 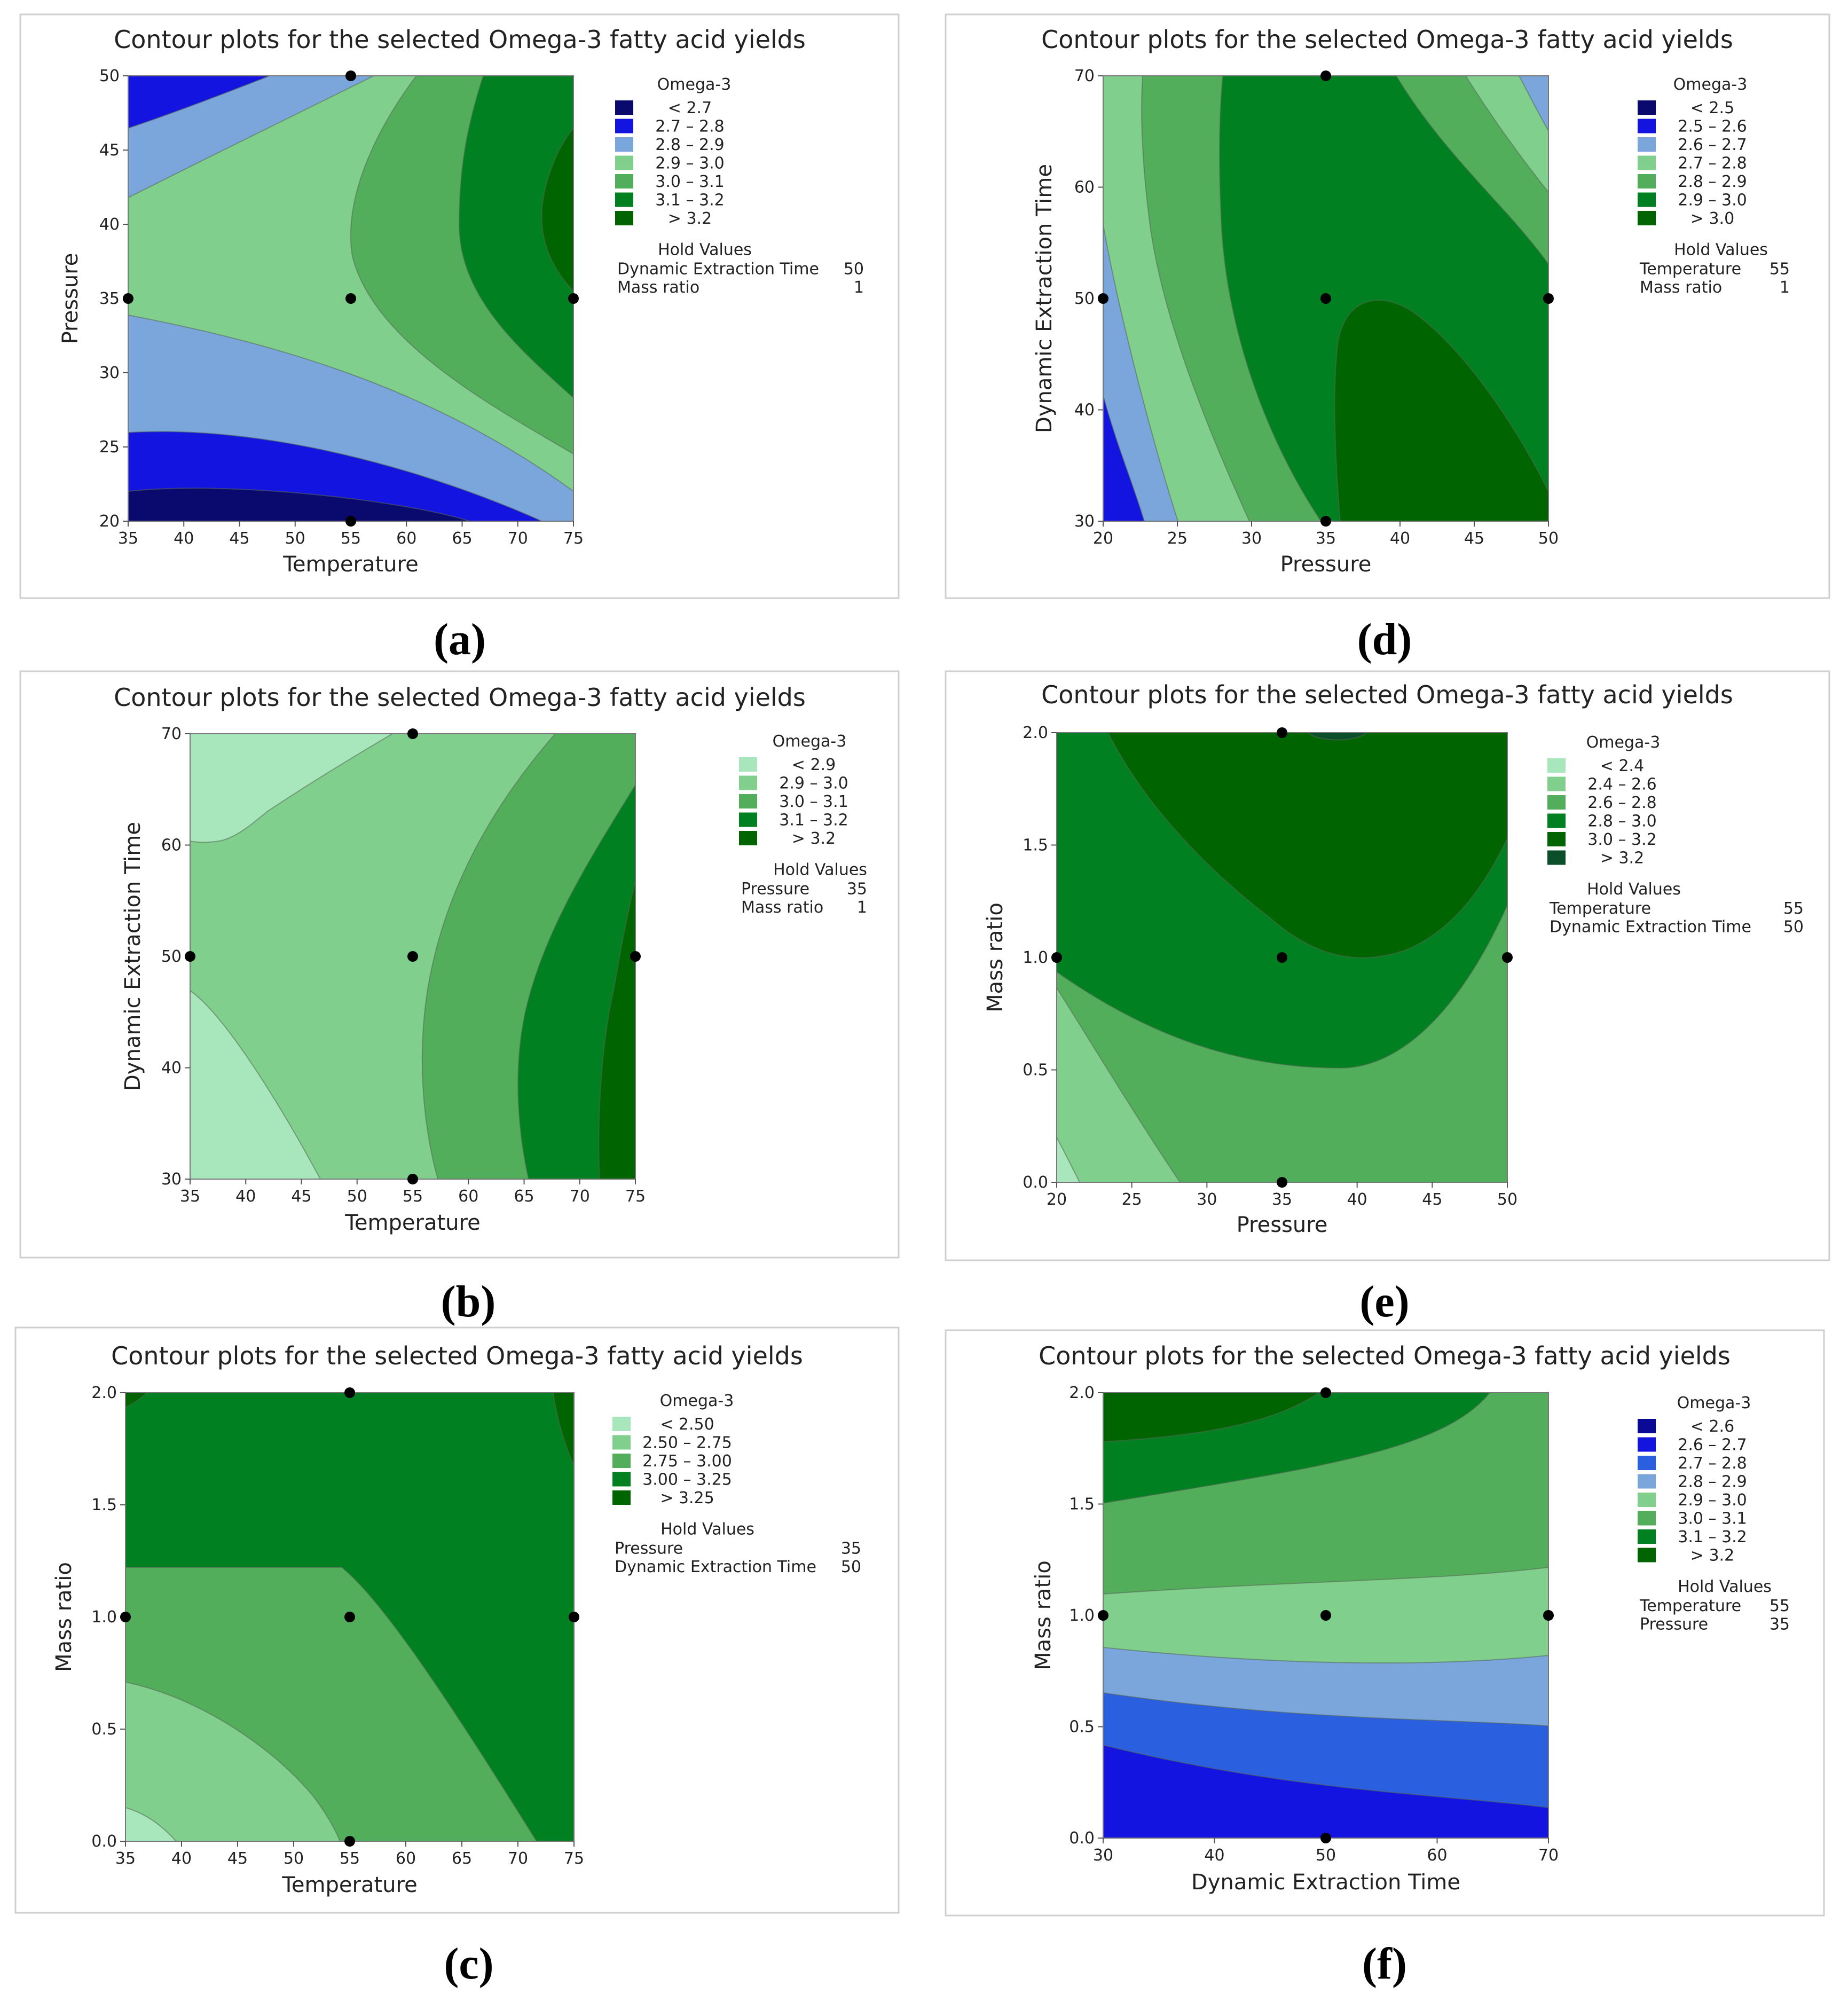 What do you see at coordinates (1474, 538) in the screenshot?
I see `x-tick-label: 45` at bounding box center [1474, 538].